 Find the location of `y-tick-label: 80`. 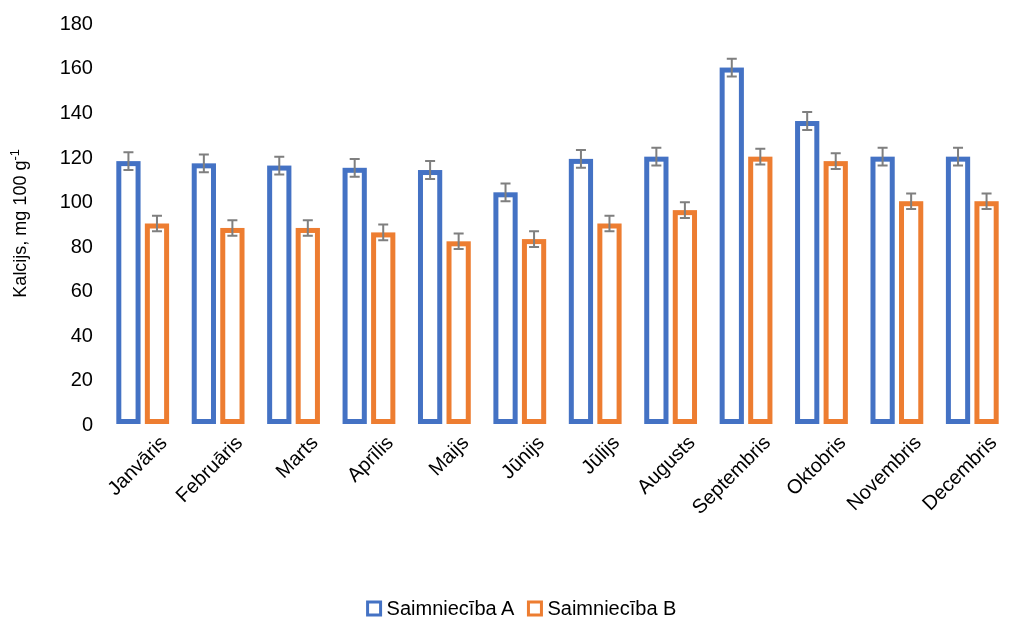

y-tick-label: 80 is located at coordinates (81, 245).